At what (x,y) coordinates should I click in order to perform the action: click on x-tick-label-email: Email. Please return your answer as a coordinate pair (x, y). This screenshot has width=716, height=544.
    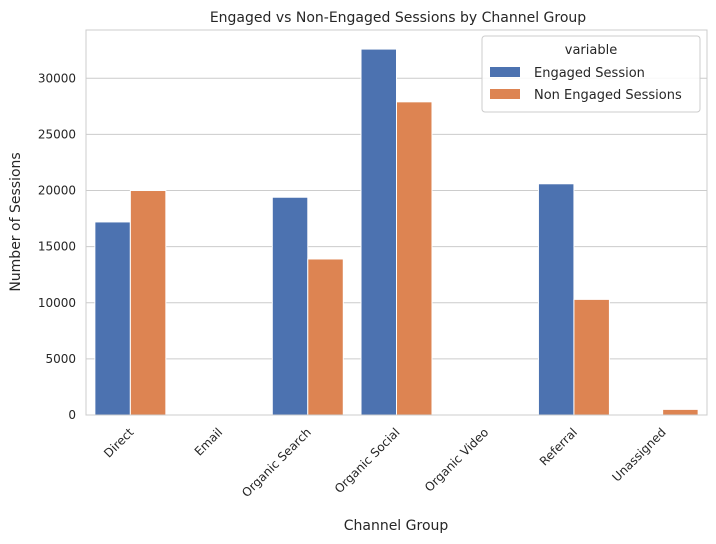
    Looking at the image, I should click on (208, 441).